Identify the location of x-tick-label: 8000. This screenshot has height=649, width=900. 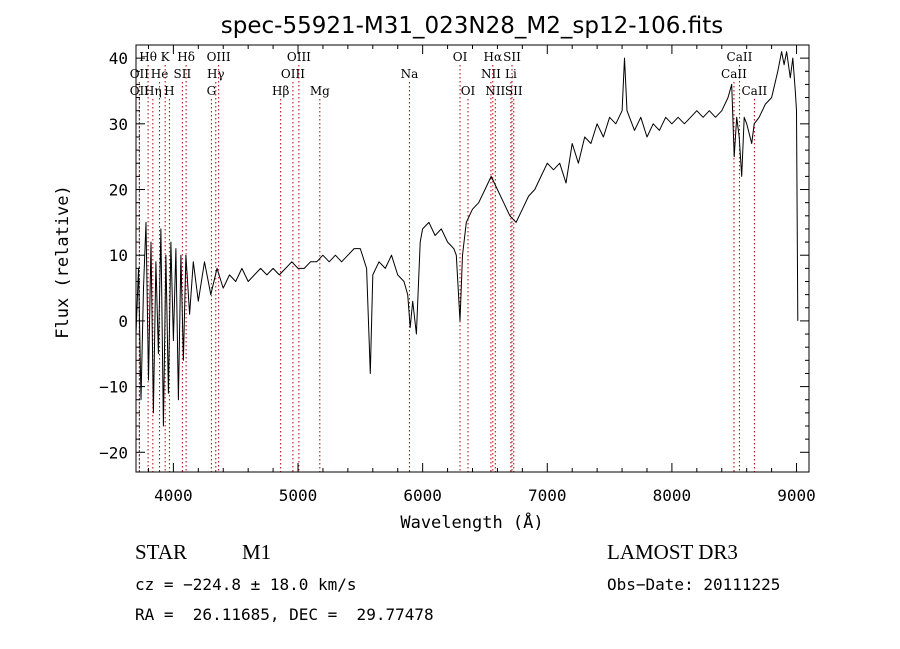
(672, 495).